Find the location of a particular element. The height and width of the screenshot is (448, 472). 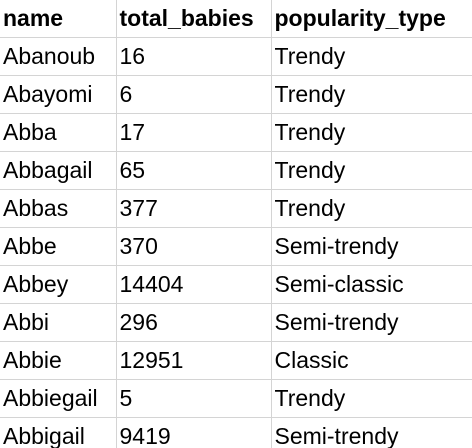

cell-popularity-type: Semi-classic is located at coordinates (371, 285).